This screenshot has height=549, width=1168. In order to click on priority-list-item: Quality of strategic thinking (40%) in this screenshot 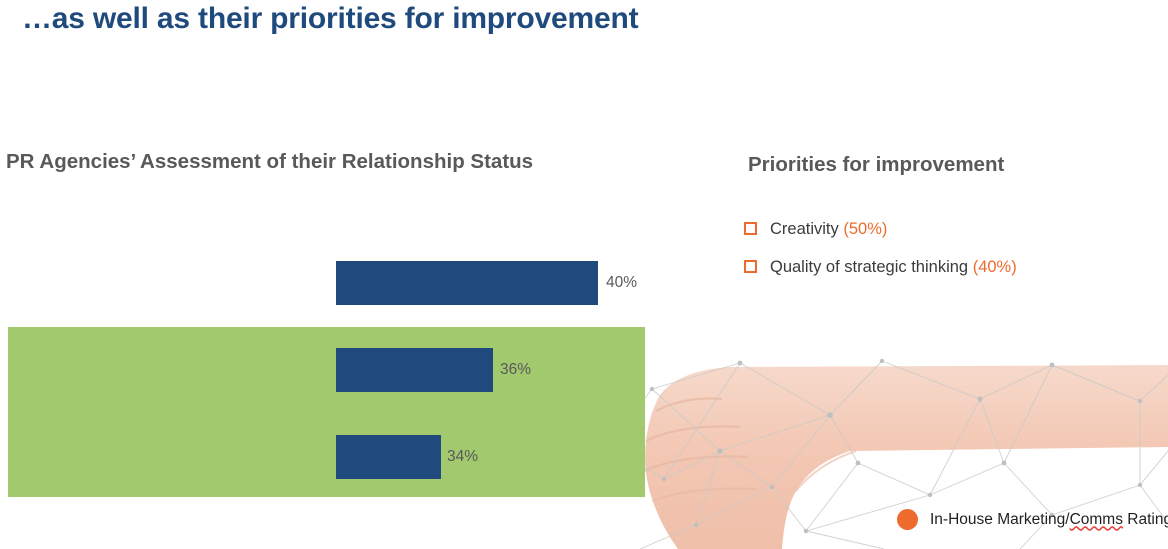, I will do `click(880, 267)`.